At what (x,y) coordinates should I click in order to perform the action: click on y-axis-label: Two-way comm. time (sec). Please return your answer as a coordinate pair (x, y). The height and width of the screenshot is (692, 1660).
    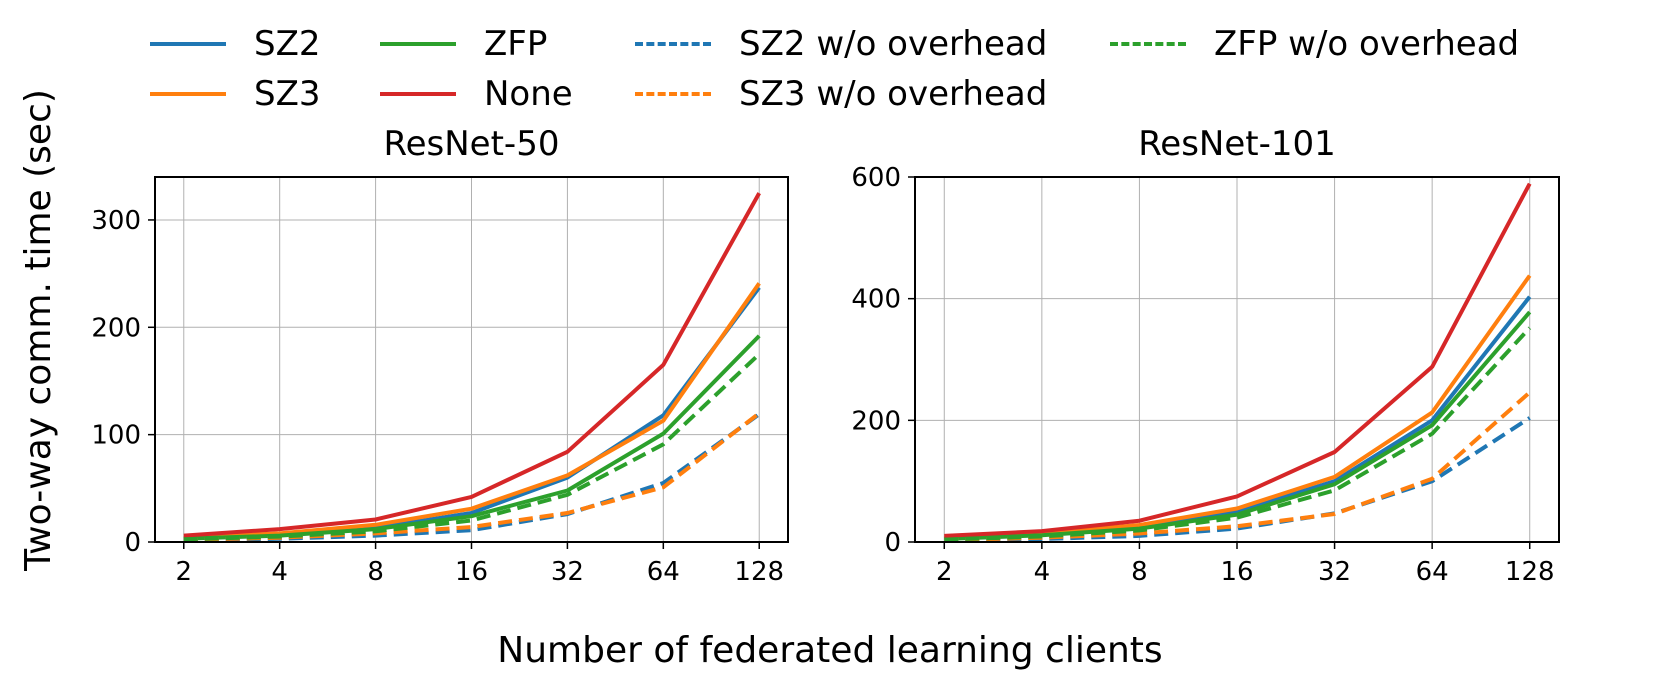
    Looking at the image, I should click on (36, 330).